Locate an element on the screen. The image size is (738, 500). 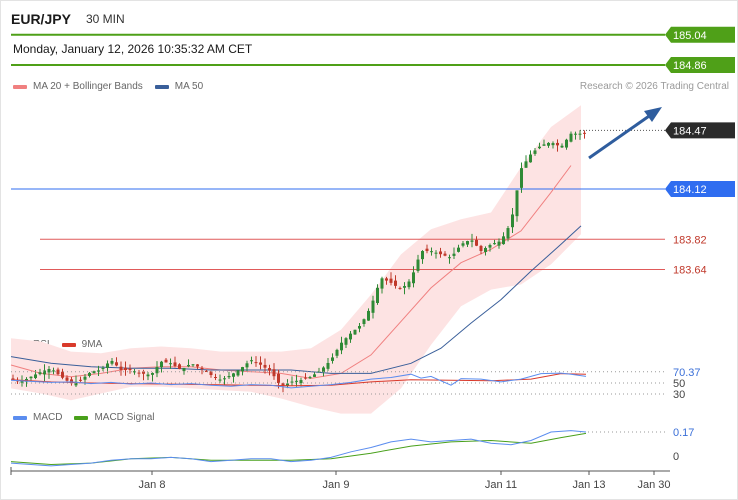
rsi-ma-line is located at coordinates (298, 380).